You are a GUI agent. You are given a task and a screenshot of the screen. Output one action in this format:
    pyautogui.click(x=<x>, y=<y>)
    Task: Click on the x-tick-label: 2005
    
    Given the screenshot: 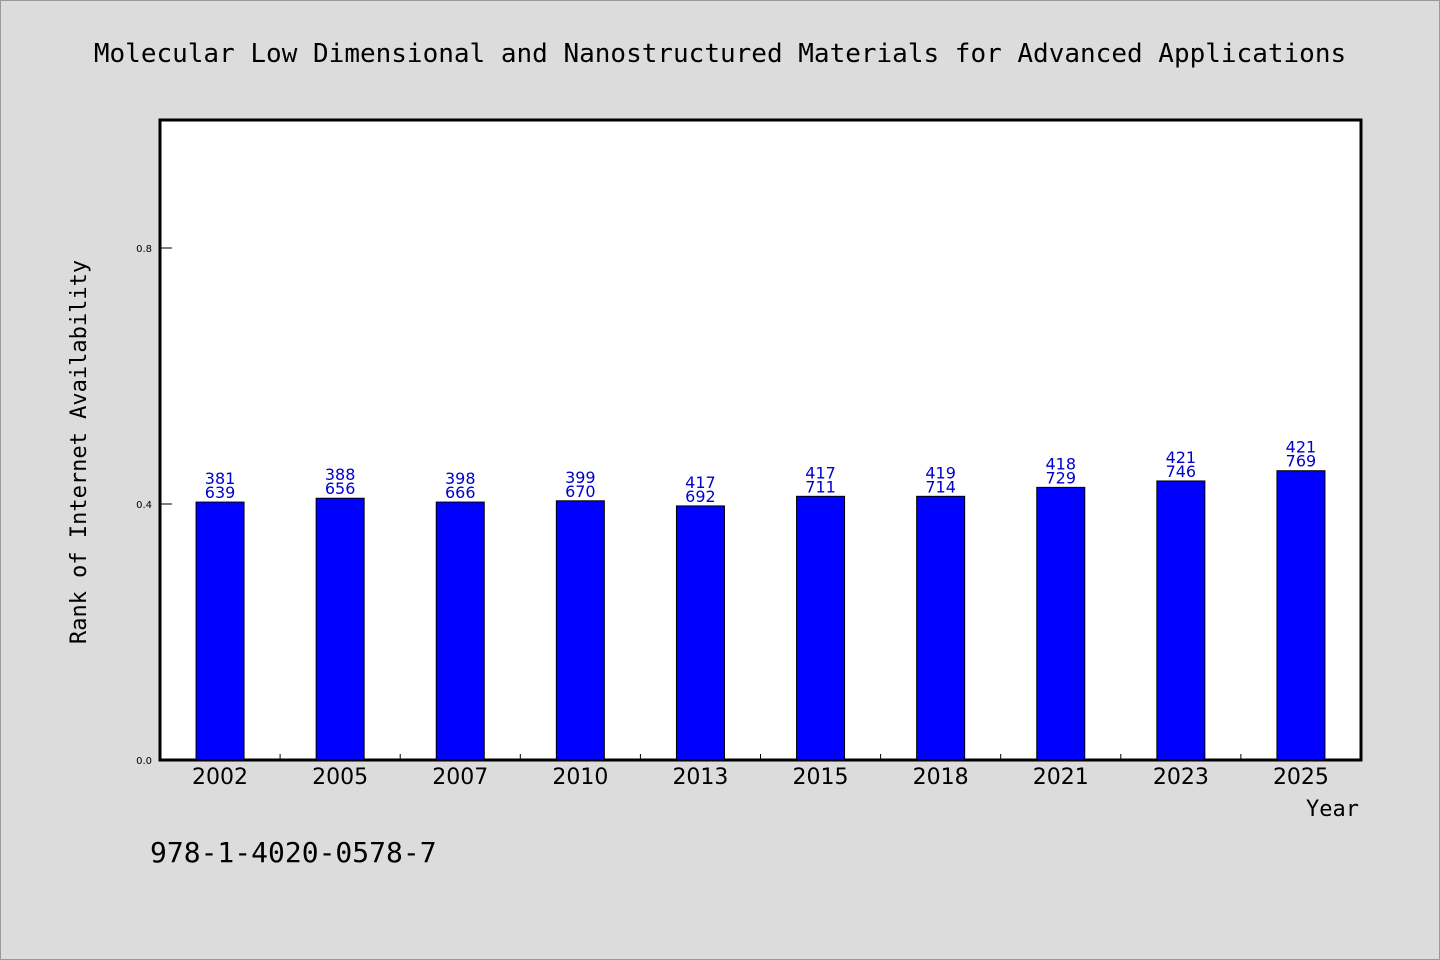 What is the action you would take?
    pyautogui.click(x=340, y=777)
    